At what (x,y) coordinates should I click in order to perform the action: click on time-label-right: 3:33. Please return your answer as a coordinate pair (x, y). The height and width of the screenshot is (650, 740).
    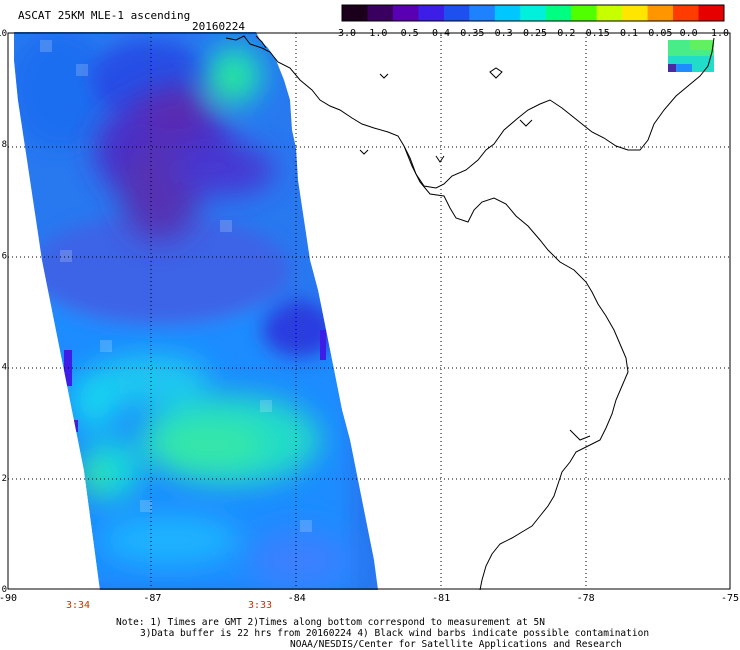
    Looking at the image, I should click on (260, 605).